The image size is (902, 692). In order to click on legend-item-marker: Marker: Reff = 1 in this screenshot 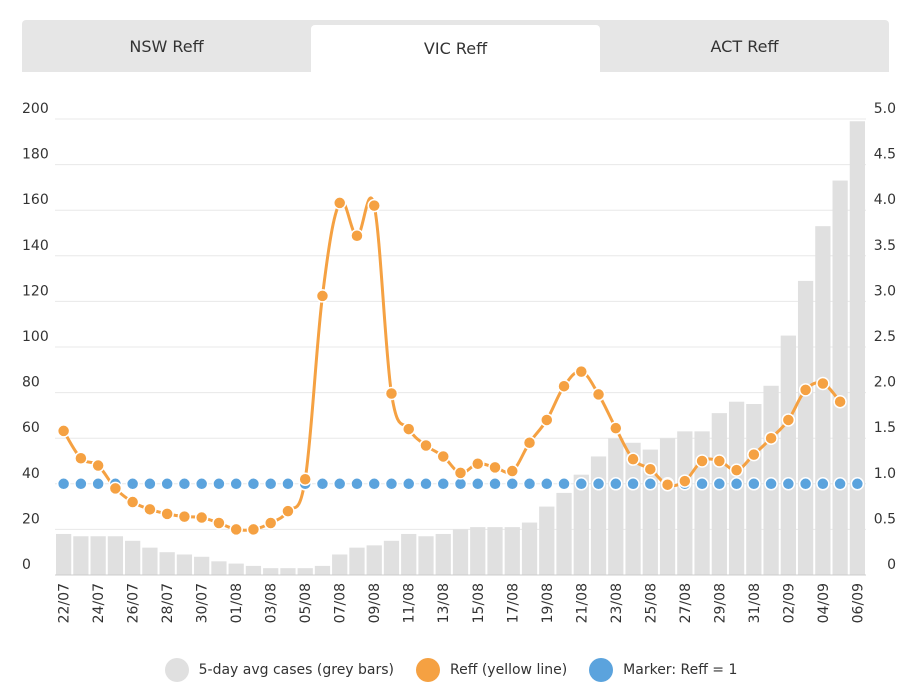, I will do `click(663, 670)`.